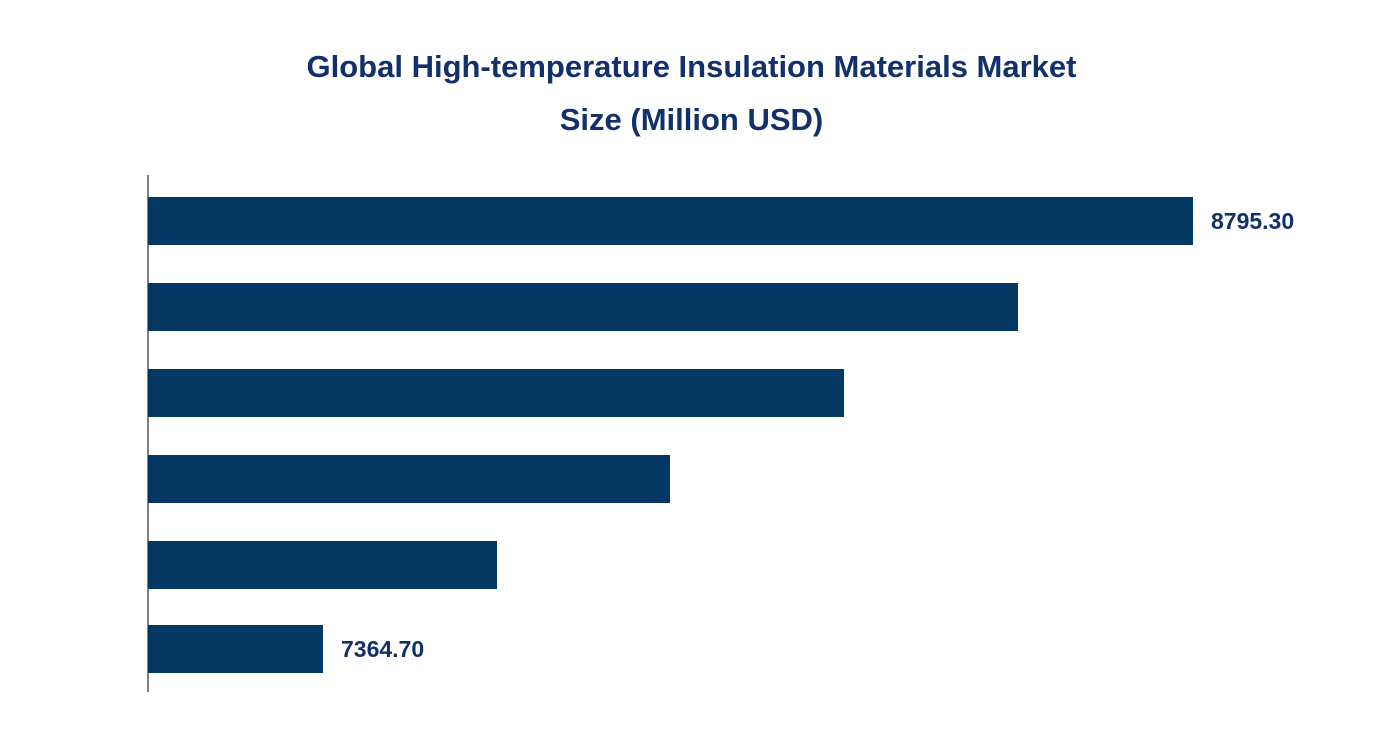  Describe the element at coordinates (670, 221) in the screenshot. I see `bar-2029` at that location.